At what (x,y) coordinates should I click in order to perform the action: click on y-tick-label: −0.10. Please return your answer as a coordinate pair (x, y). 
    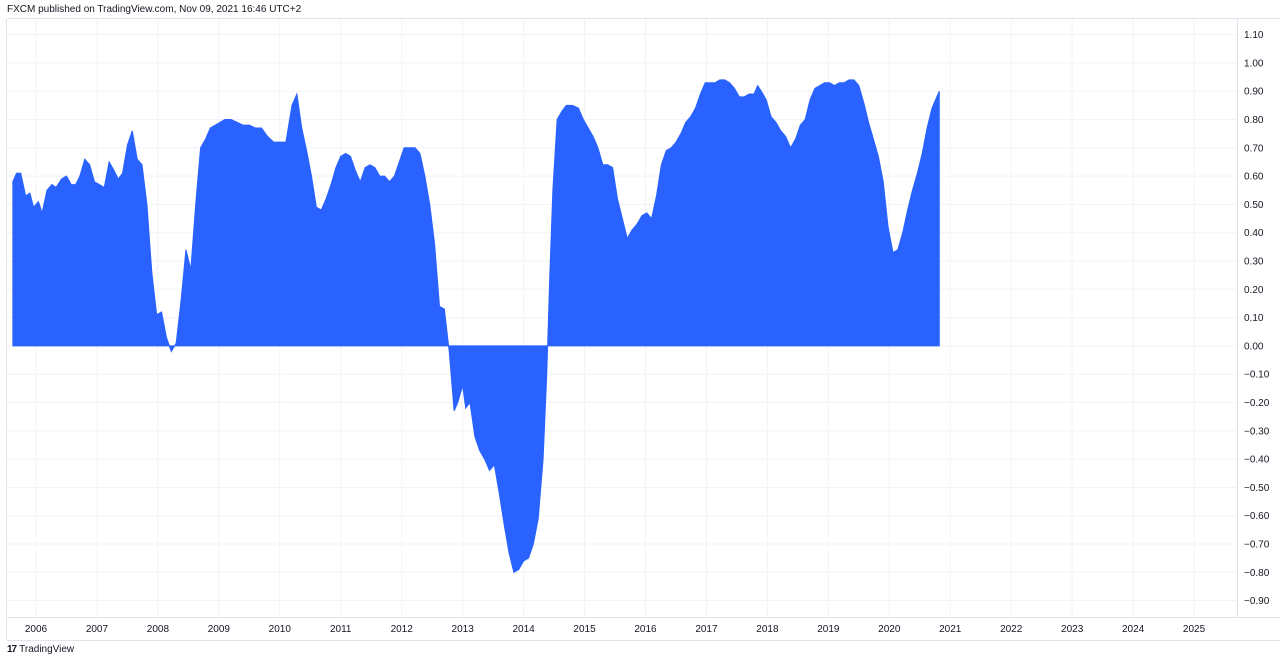
    Looking at the image, I should click on (1257, 375).